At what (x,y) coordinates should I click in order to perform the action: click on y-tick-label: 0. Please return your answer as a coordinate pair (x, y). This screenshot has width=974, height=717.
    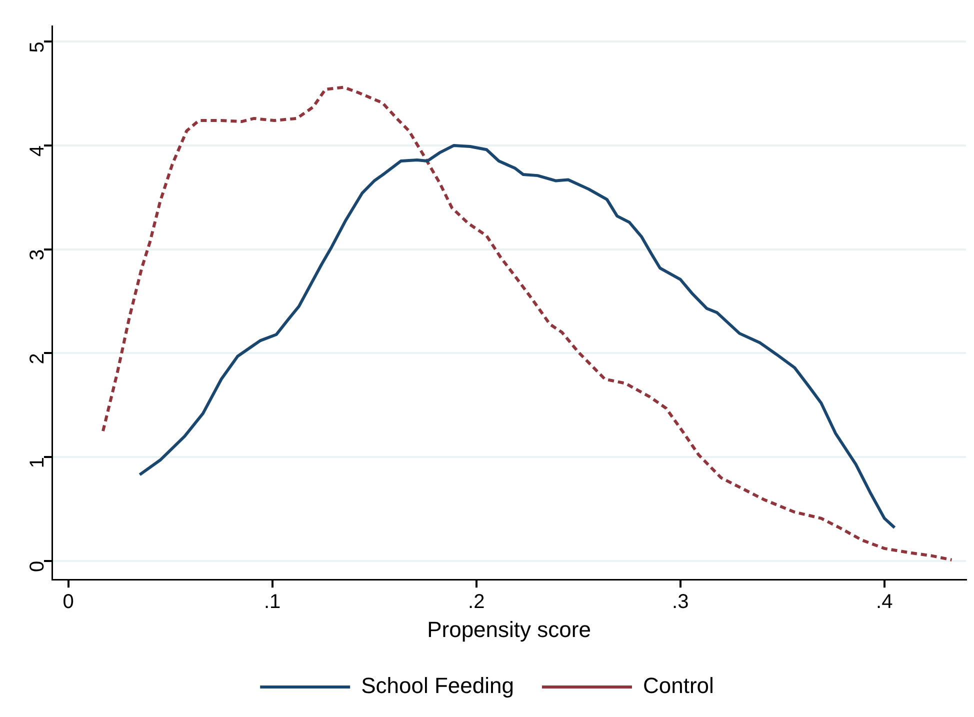
    Looking at the image, I should click on (37, 566).